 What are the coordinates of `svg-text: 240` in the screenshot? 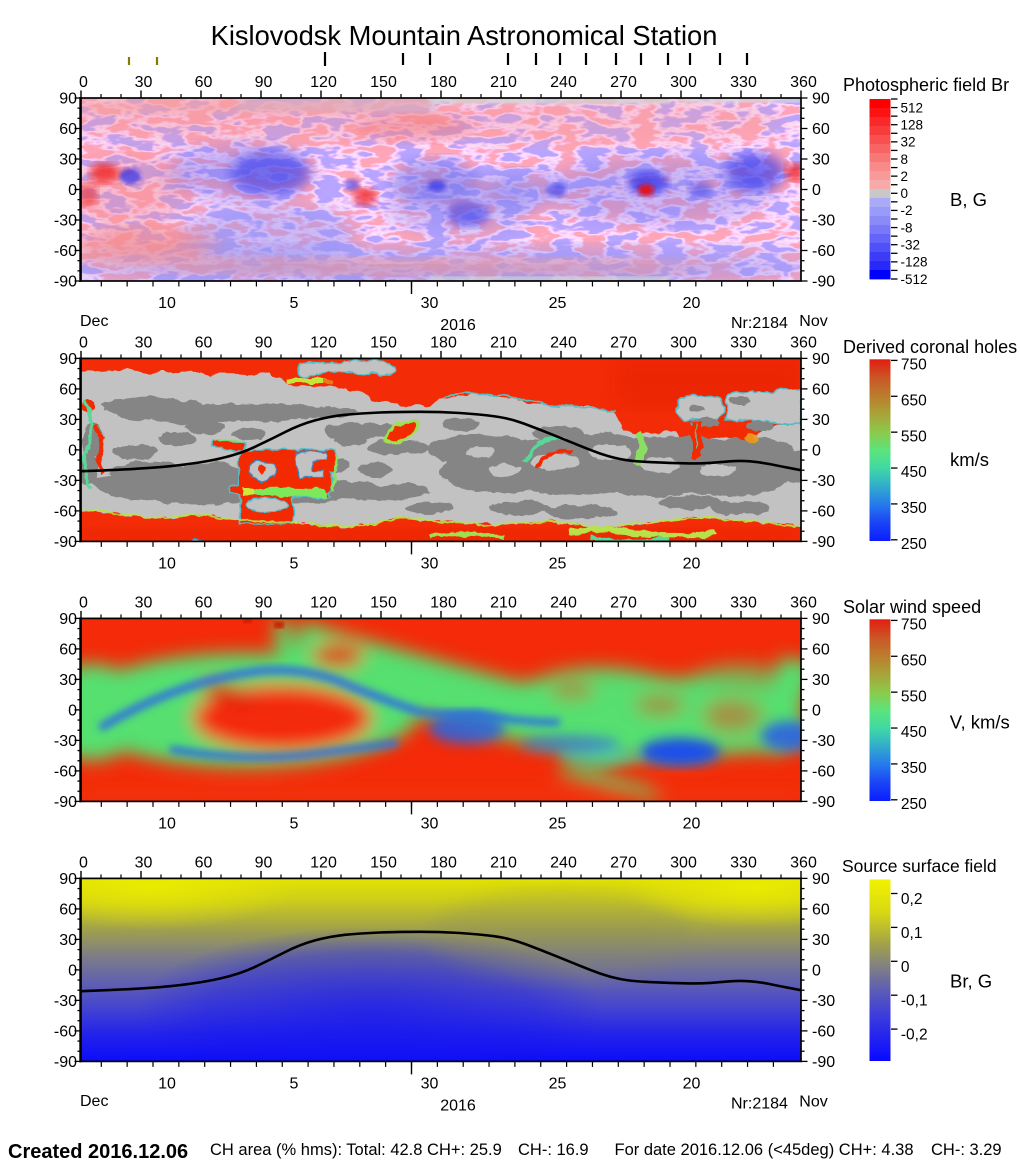 It's located at (563, 343).